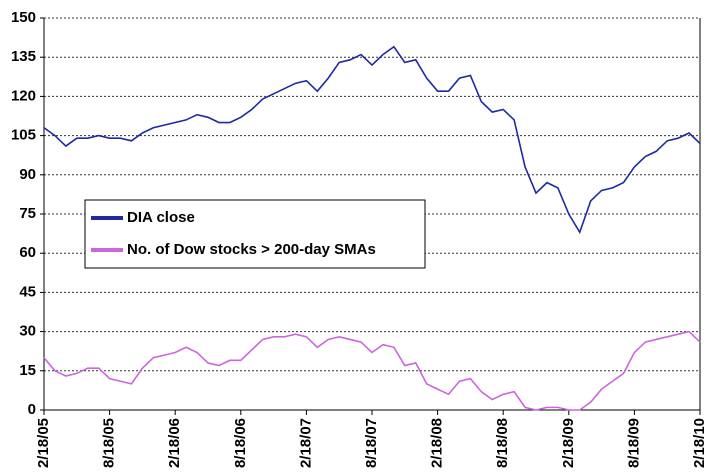 The image size is (707, 476). What do you see at coordinates (161, 217) in the screenshot?
I see `legend-label: DIA close` at bounding box center [161, 217].